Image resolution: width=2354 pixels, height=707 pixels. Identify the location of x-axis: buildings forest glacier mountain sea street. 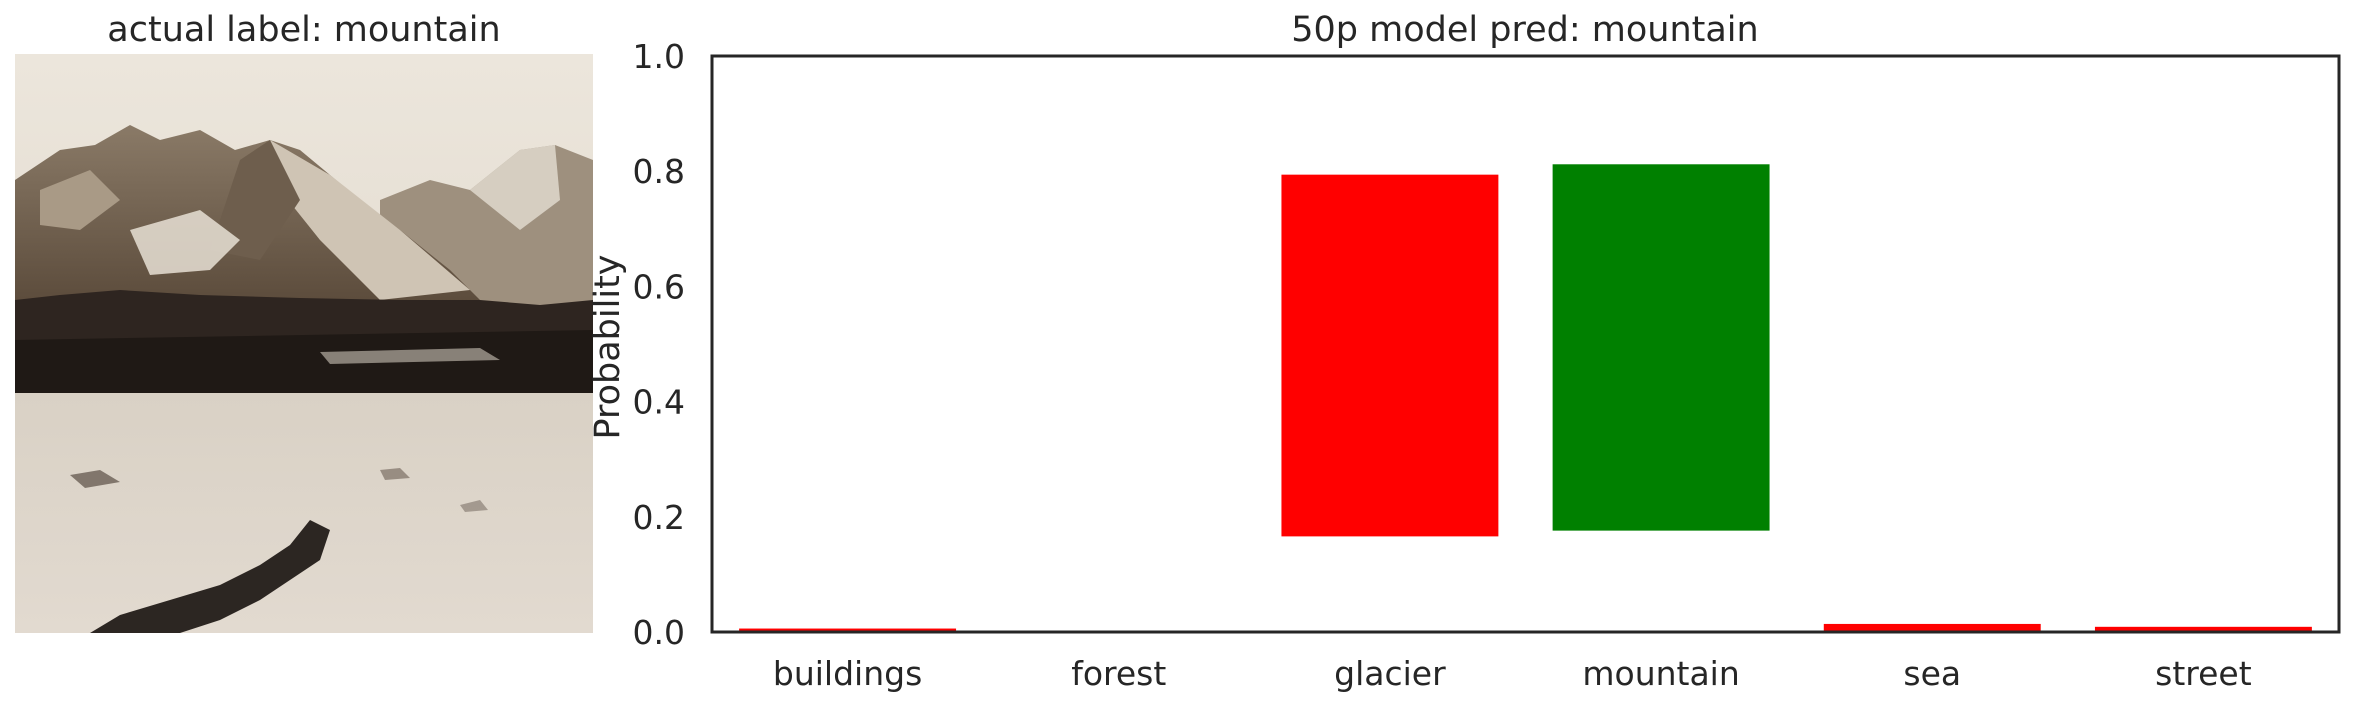
(1512, 673).